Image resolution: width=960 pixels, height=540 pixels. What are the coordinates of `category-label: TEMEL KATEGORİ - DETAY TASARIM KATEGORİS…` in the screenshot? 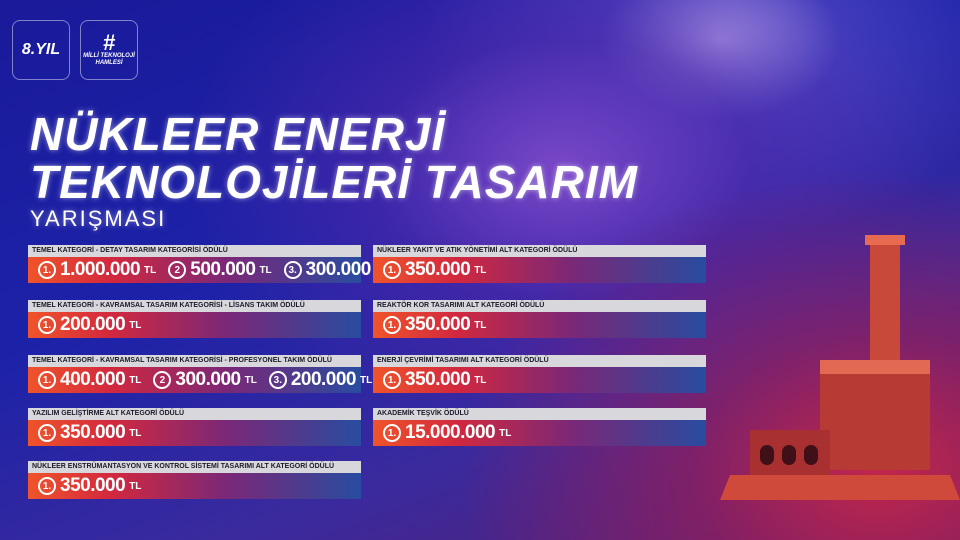 It's located at (194, 251).